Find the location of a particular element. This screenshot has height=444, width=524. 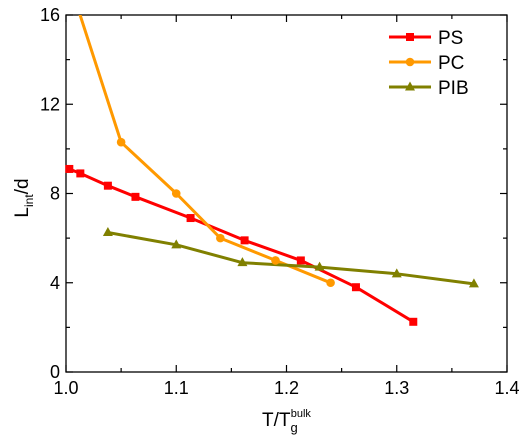

x-axis-title: T/Tgbulk is located at coordinates (286, 421).